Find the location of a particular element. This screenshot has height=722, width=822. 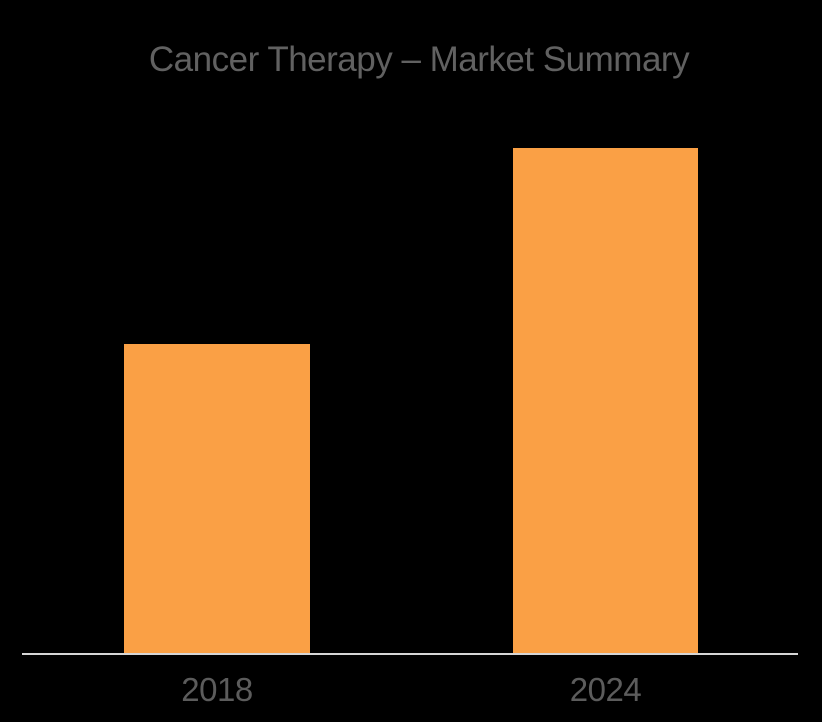

x-tick-label-2018: 2018 is located at coordinates (217, 689).